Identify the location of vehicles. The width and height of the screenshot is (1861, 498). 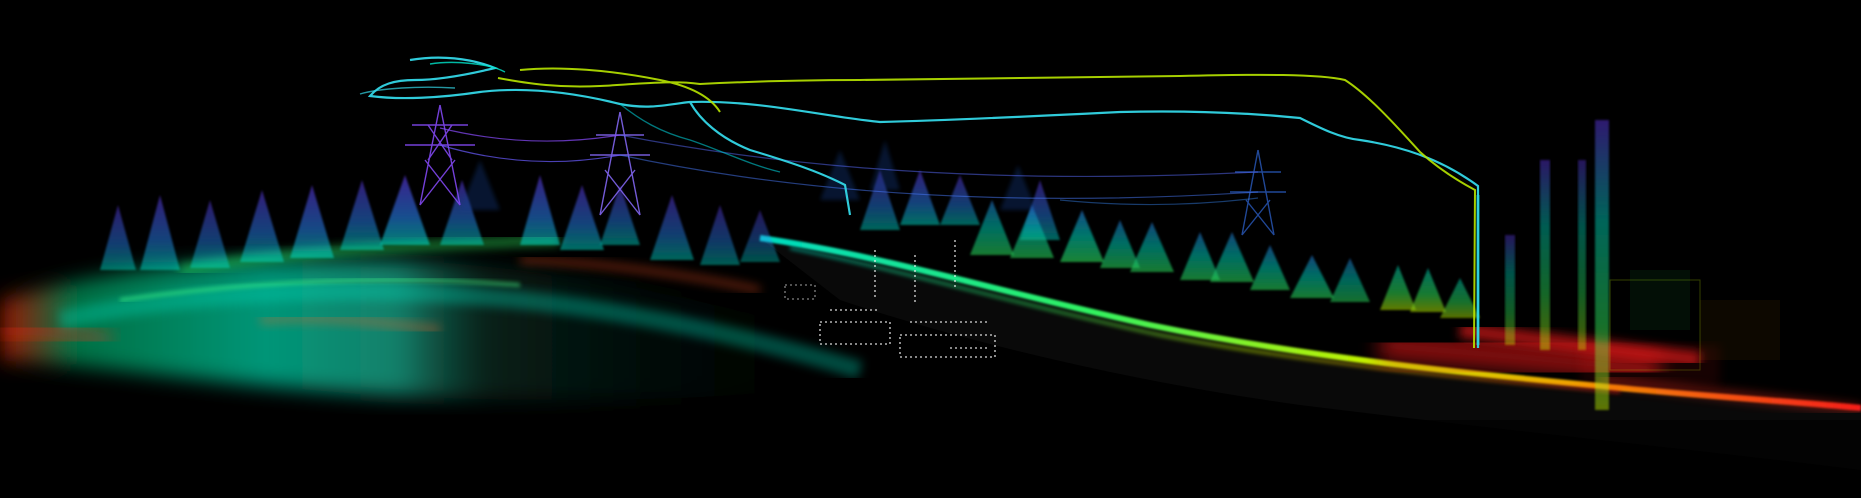
(890, 299).